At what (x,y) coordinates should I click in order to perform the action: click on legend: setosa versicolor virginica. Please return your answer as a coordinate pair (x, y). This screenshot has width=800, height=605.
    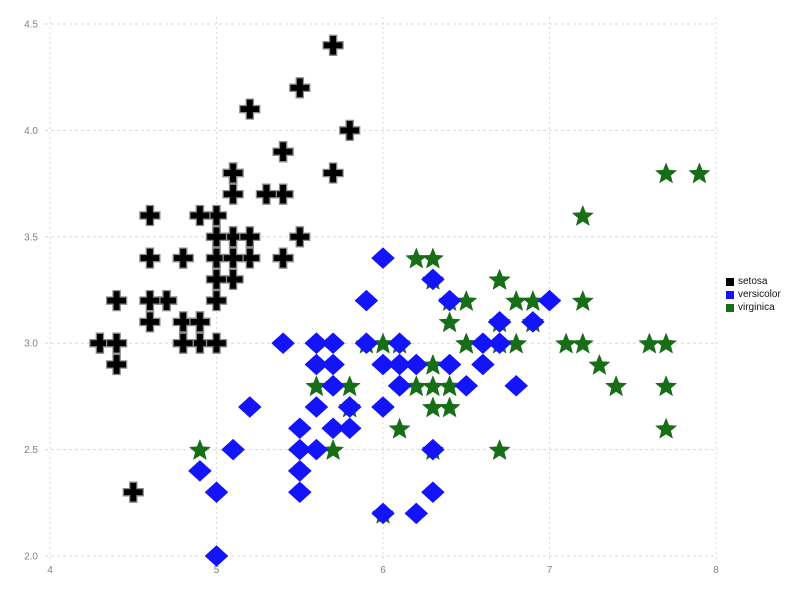
    Looking at the image, I should click on (753, 294).